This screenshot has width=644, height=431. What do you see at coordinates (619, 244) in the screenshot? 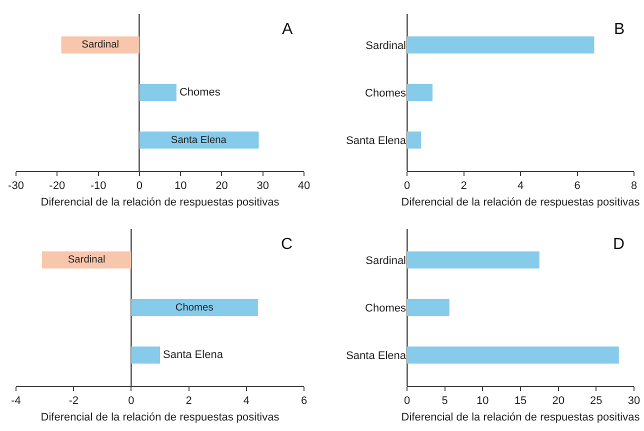
I see `annotation: D` at bounding box center [619, 244].